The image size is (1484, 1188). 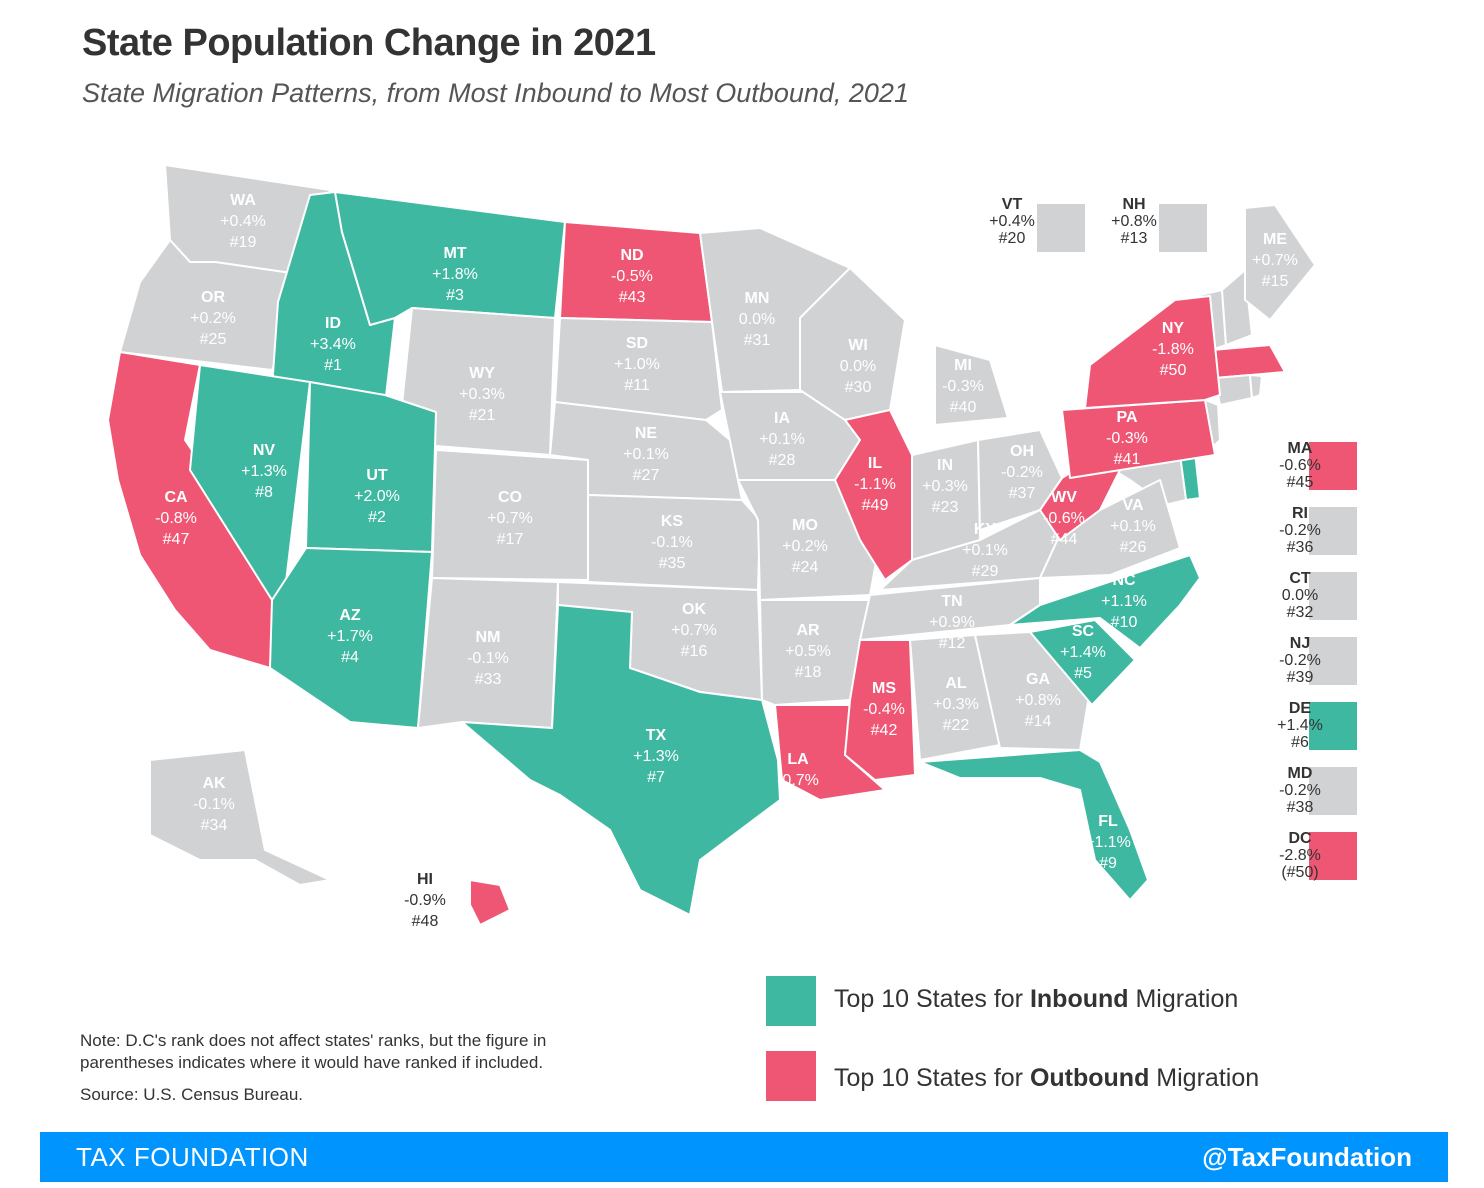 What do you see at coordinates (488, 637) in the screenshot?
I see `label-nm-abbr: NM` at bounding box center [488, 637].